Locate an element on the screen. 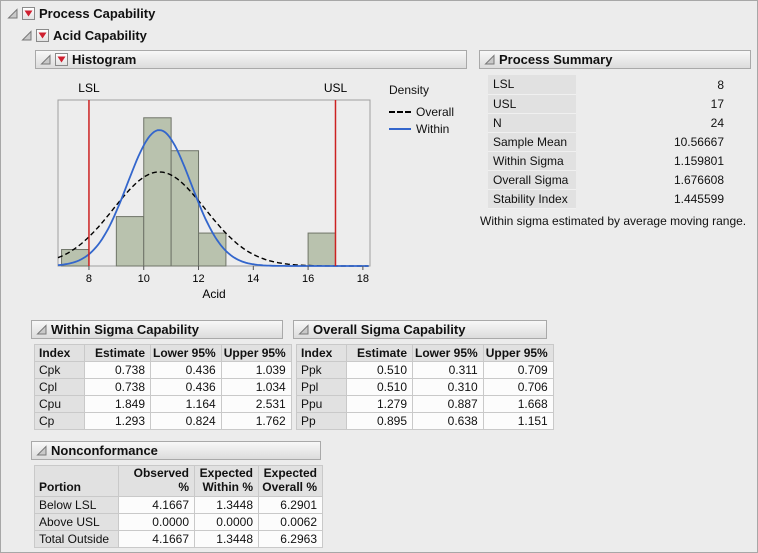 This screenshot has width=758, height=553. stat-value: 10.56667 is located at coordinates (698, 141).